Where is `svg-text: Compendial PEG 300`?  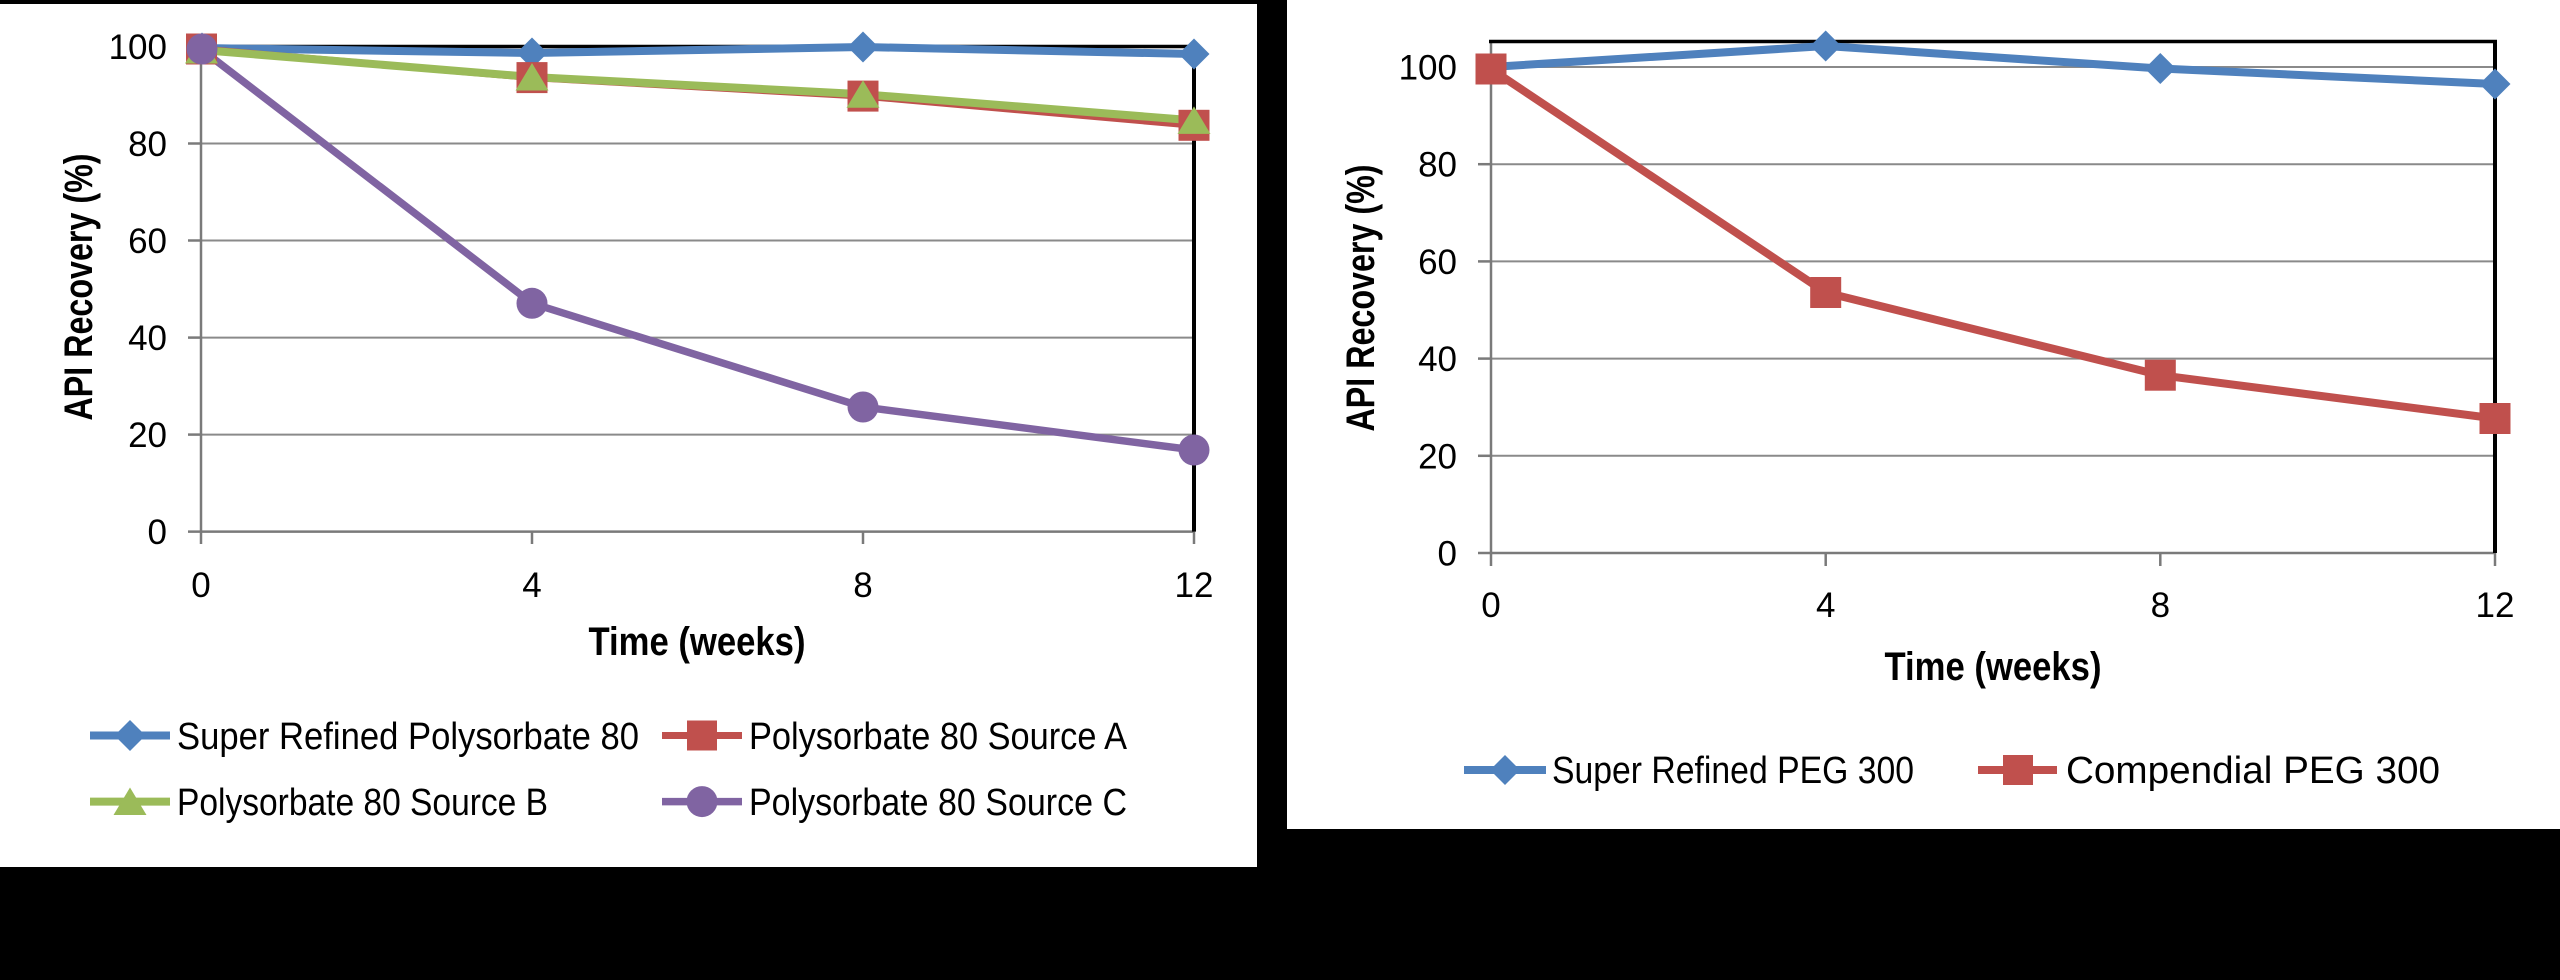 svg-text: Compendial PEG 300 is located at coordinates (2253, 771).